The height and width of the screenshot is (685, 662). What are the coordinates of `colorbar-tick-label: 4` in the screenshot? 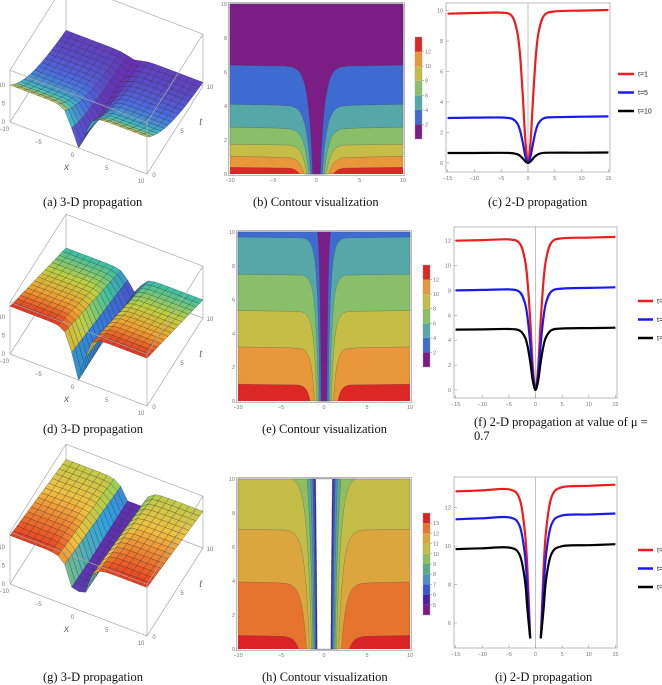 It's located at (434, 339).